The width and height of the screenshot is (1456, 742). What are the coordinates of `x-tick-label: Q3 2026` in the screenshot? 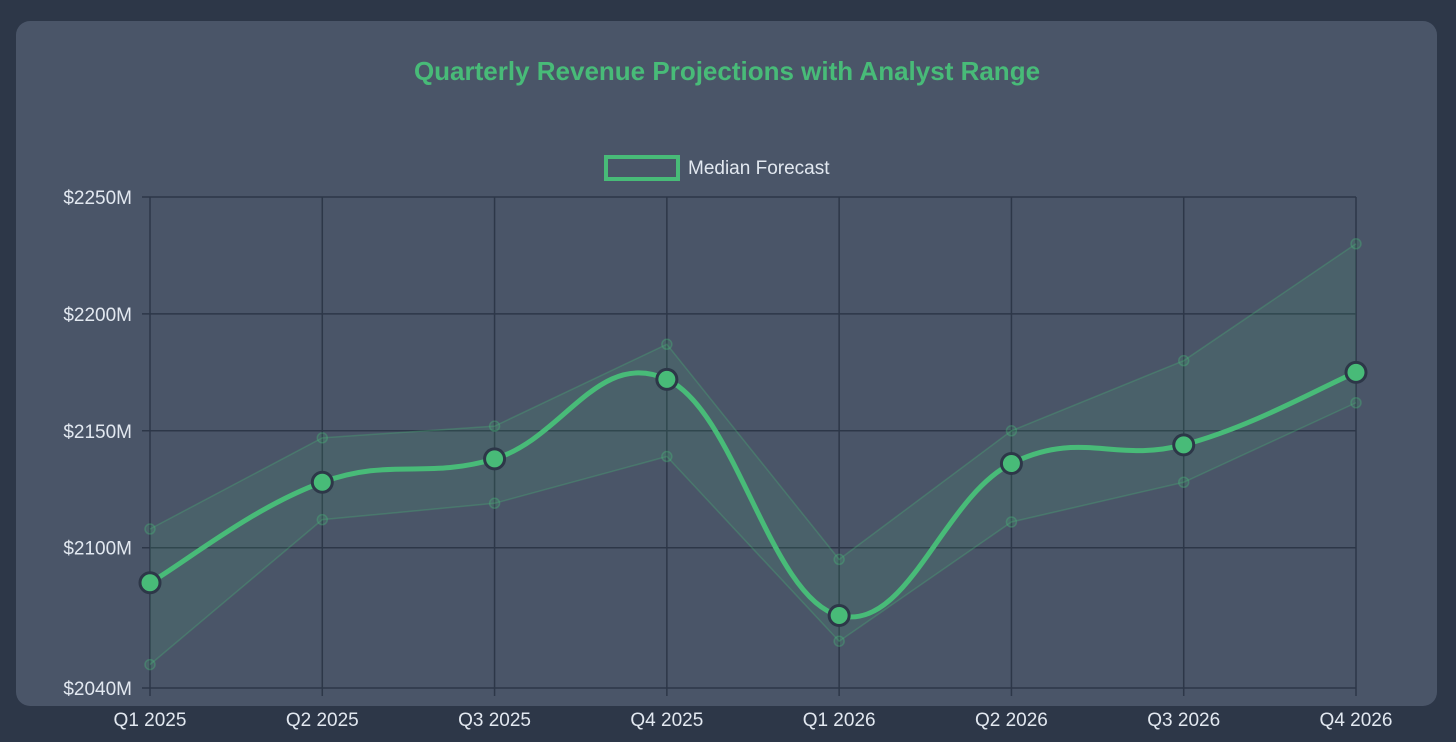 It's located at (1183, 720).